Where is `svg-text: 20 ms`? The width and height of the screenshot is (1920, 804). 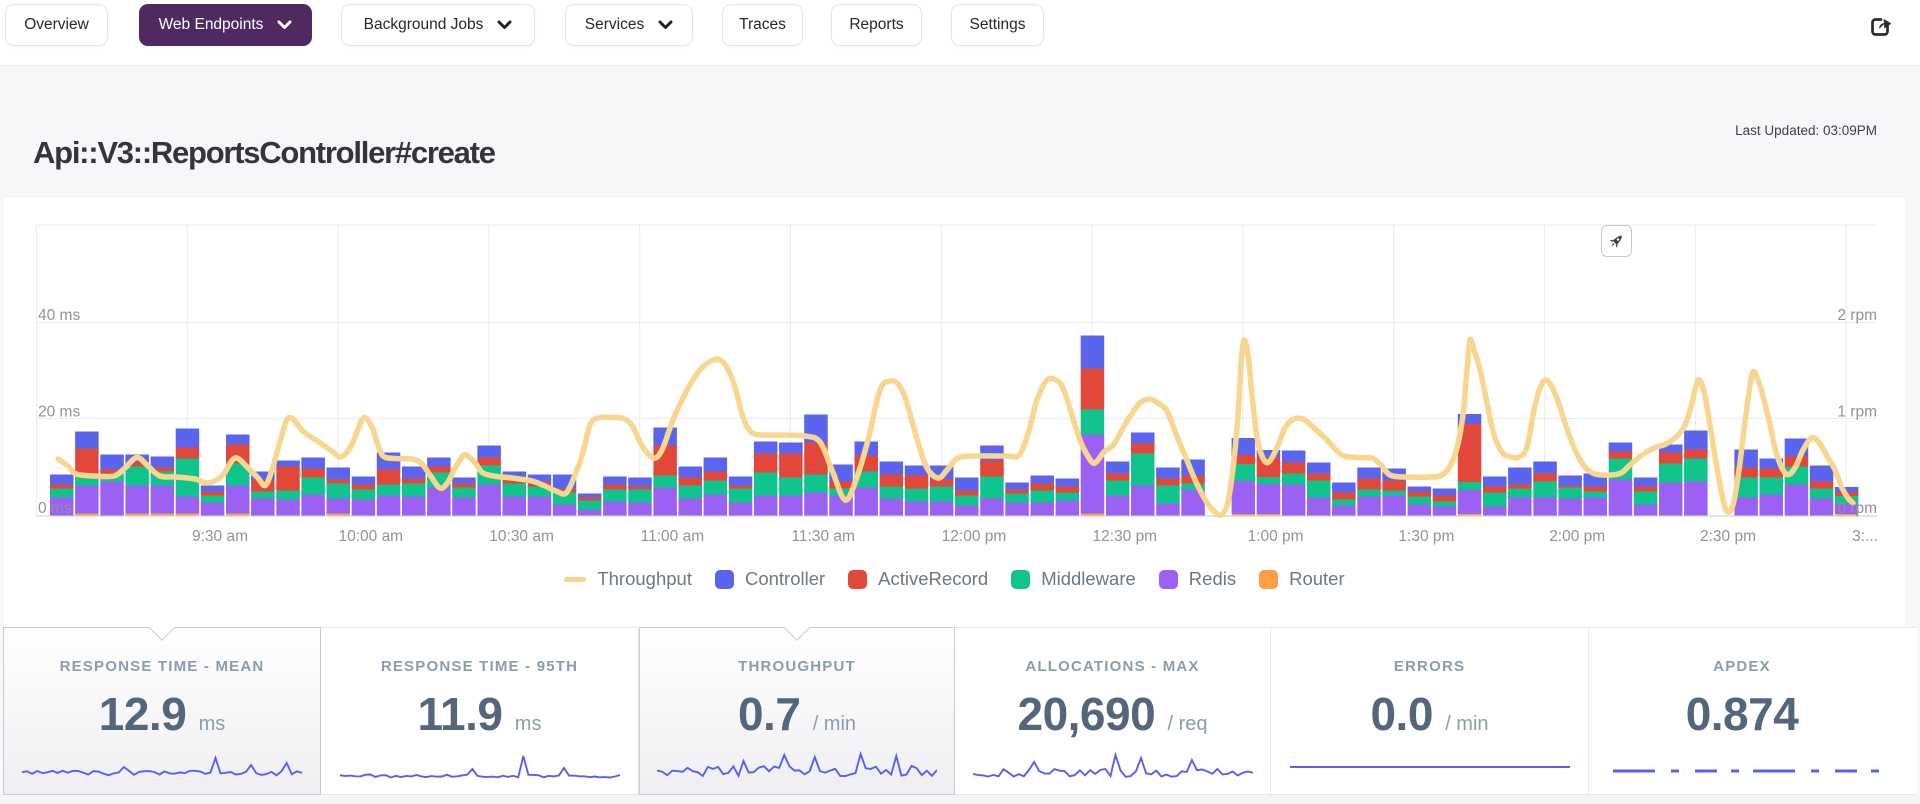 svg-text: 20 ms is located at coordinates (59, 412).